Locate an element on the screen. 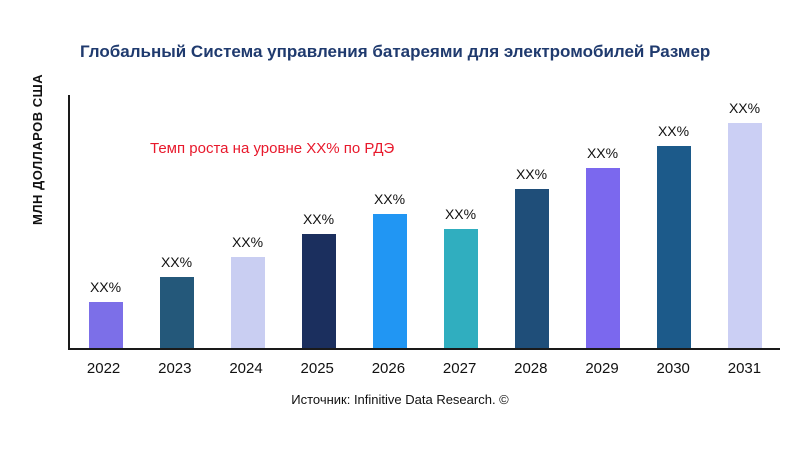  growth-rate-annotation: Темп роста на уровне XX% по РДЭ is located at coordinates (272, 148).